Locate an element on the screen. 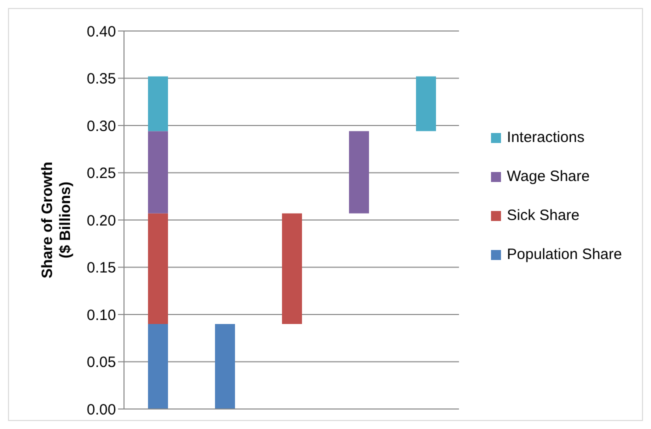 The height and width of the screenshot is (429, 651). y-tick-label: 0.30 is located at coordinates (101, 126).